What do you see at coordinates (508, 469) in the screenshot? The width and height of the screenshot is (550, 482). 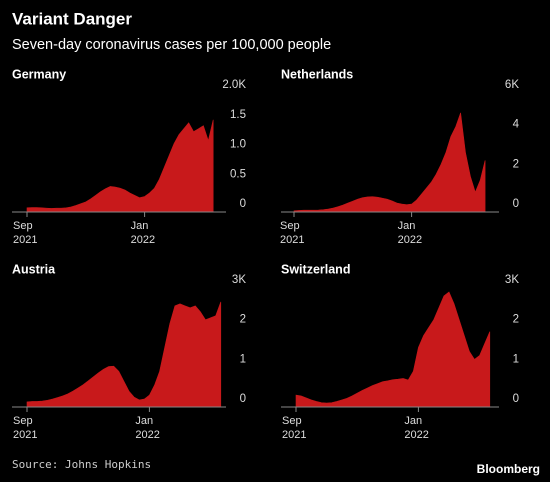 I see `brand: Bloomberg` at bounding box center [508, 469].